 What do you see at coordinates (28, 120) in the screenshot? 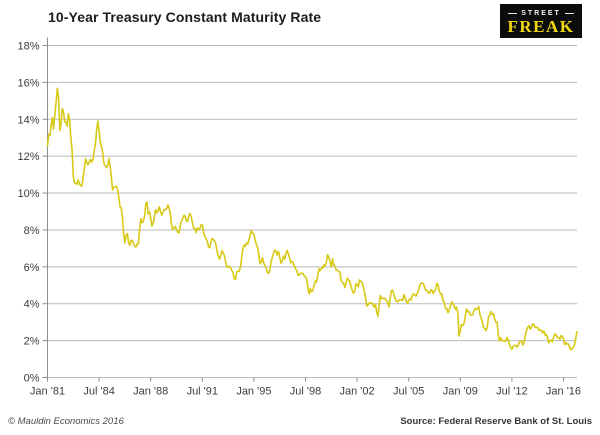
I see `y-axis-label: 14%` at bounding box center [28, 120].